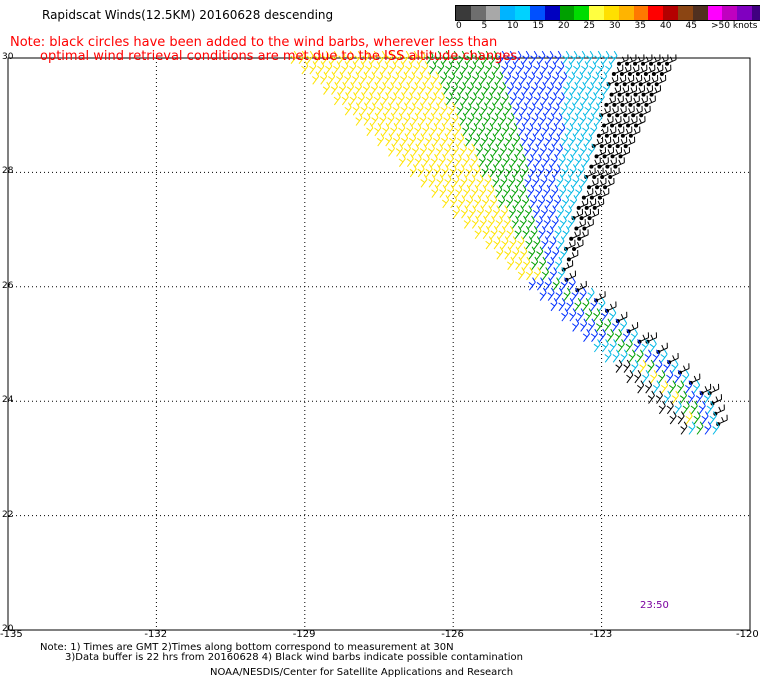  I want to click on lon-label: -126, so click(452, 634).